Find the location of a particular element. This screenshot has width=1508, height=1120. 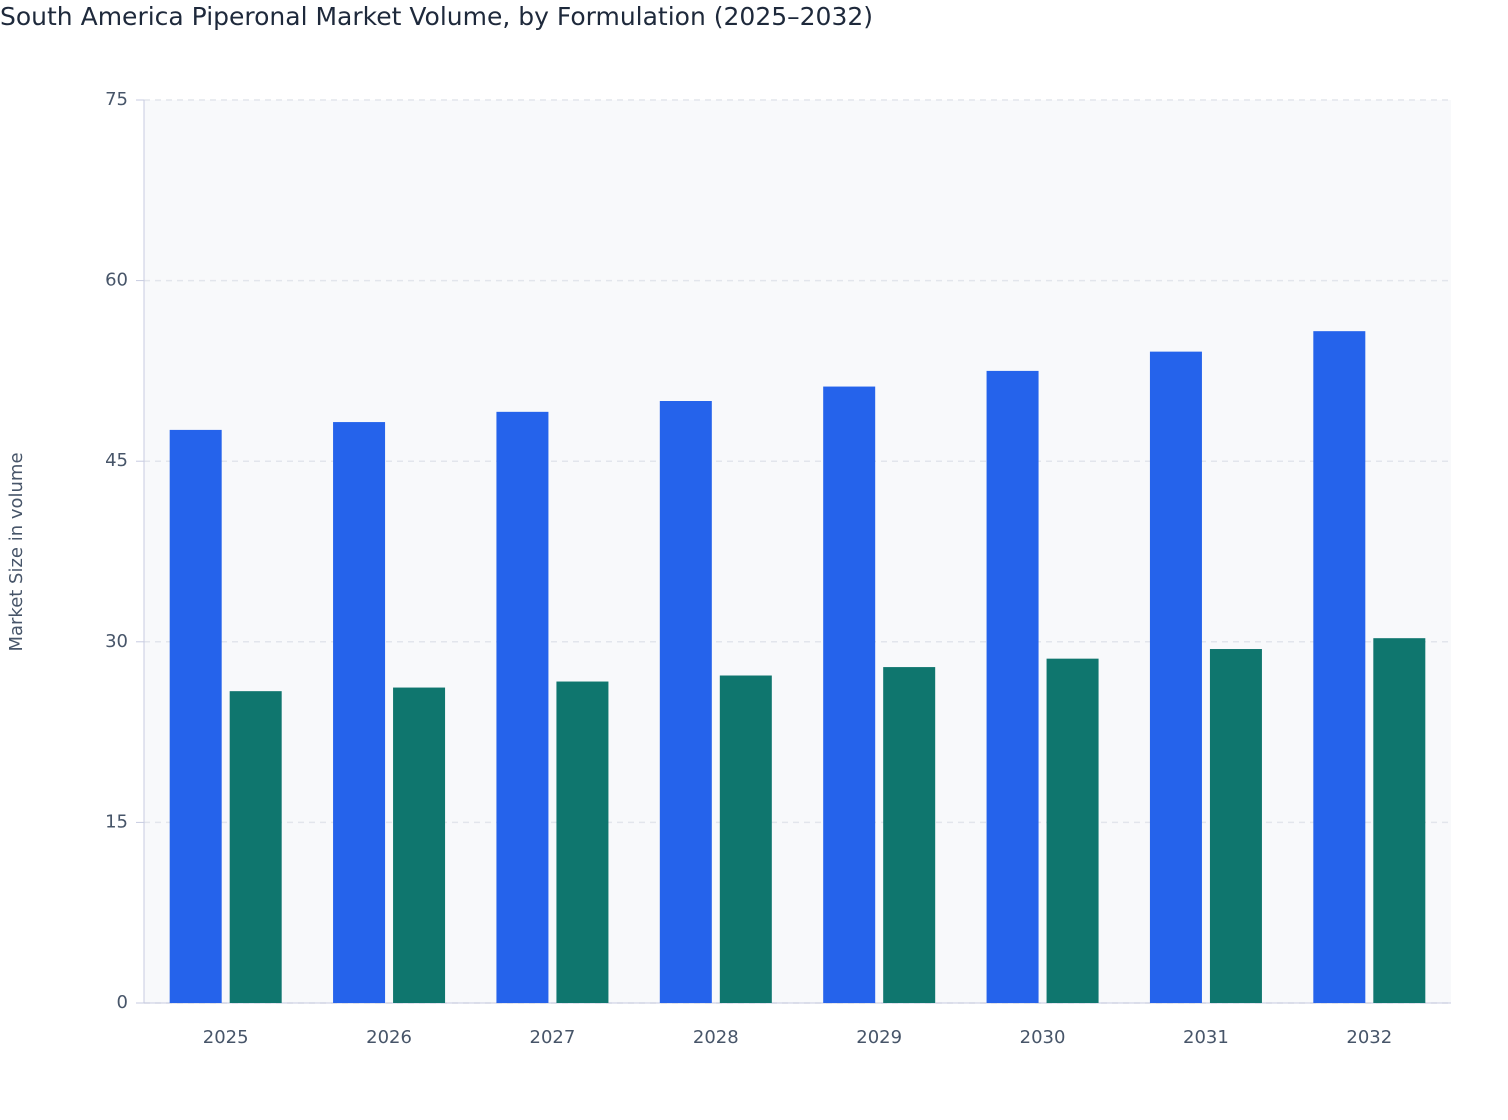

x-tick-label: 2029 is located at coordinates (879, 1037).